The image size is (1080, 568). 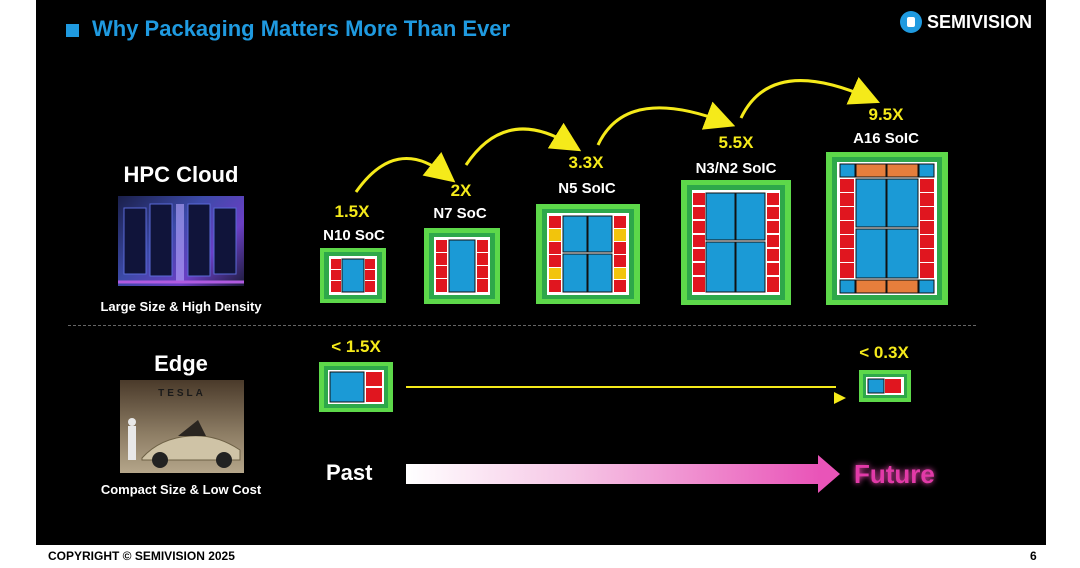 I want to click on multiplier-edge-past: < 1.5X, so click(x=356, y=346).